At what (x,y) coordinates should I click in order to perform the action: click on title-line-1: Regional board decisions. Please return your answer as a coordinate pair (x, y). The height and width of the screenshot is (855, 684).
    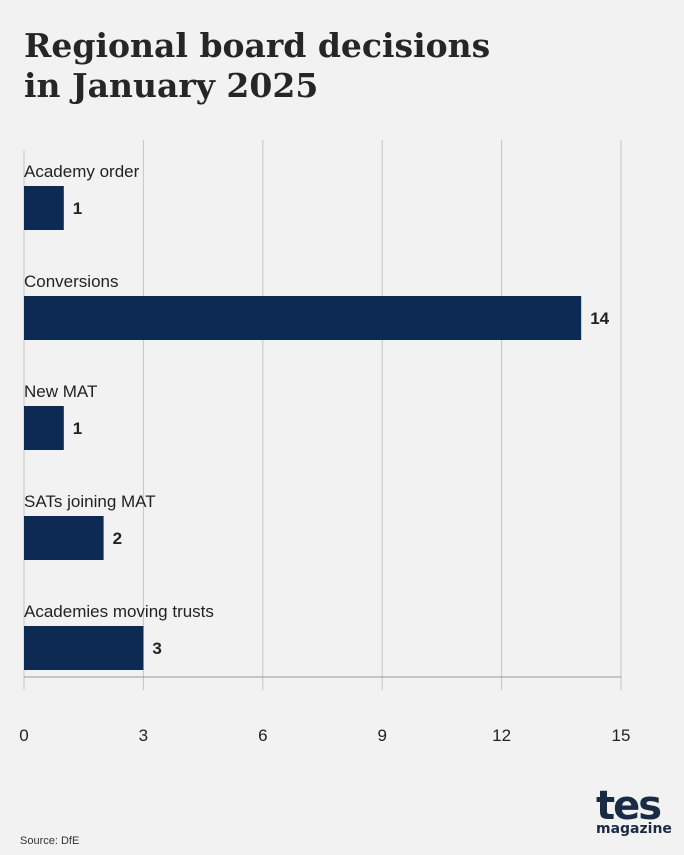
    Looking at the image, I should click on (257, 45).